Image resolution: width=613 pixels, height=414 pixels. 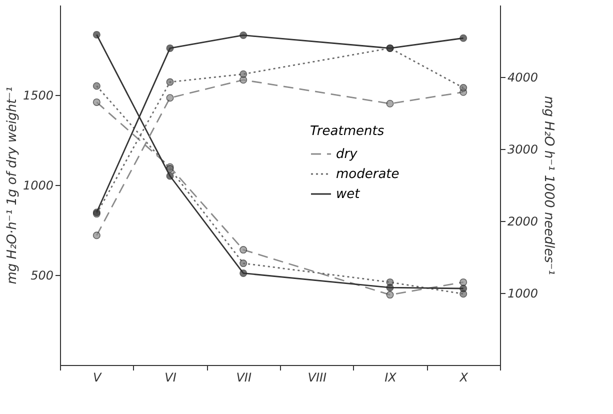 I want to click on y2-tick-label: 1000, so click(x=523, y=293).